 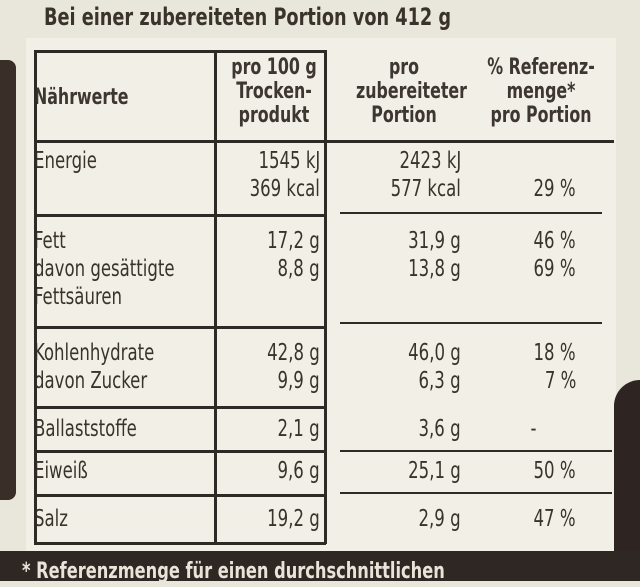 What do you see at coordinates (284, 189) in the screenshot?
I see `cell-per100g: 369 kcal` at bounding box center [284, 189].